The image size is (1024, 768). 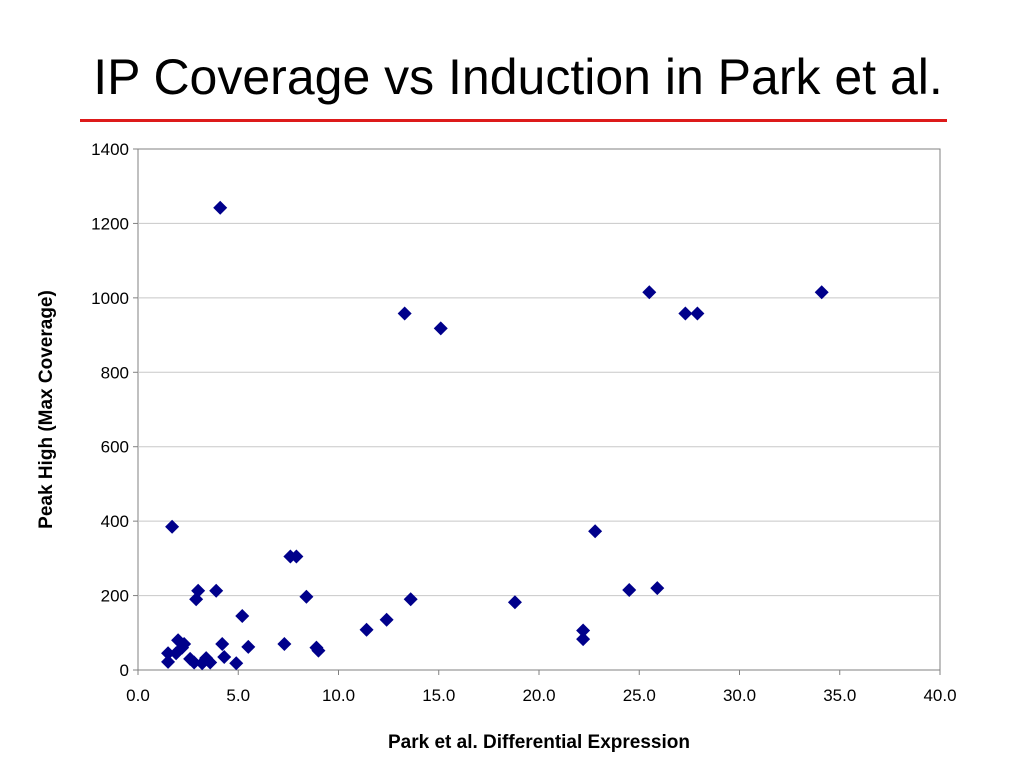 What do you see at coordinates (115, 447) in the screenshot?
I see `y-tick-label: 600` at bounding box center [115, 447].